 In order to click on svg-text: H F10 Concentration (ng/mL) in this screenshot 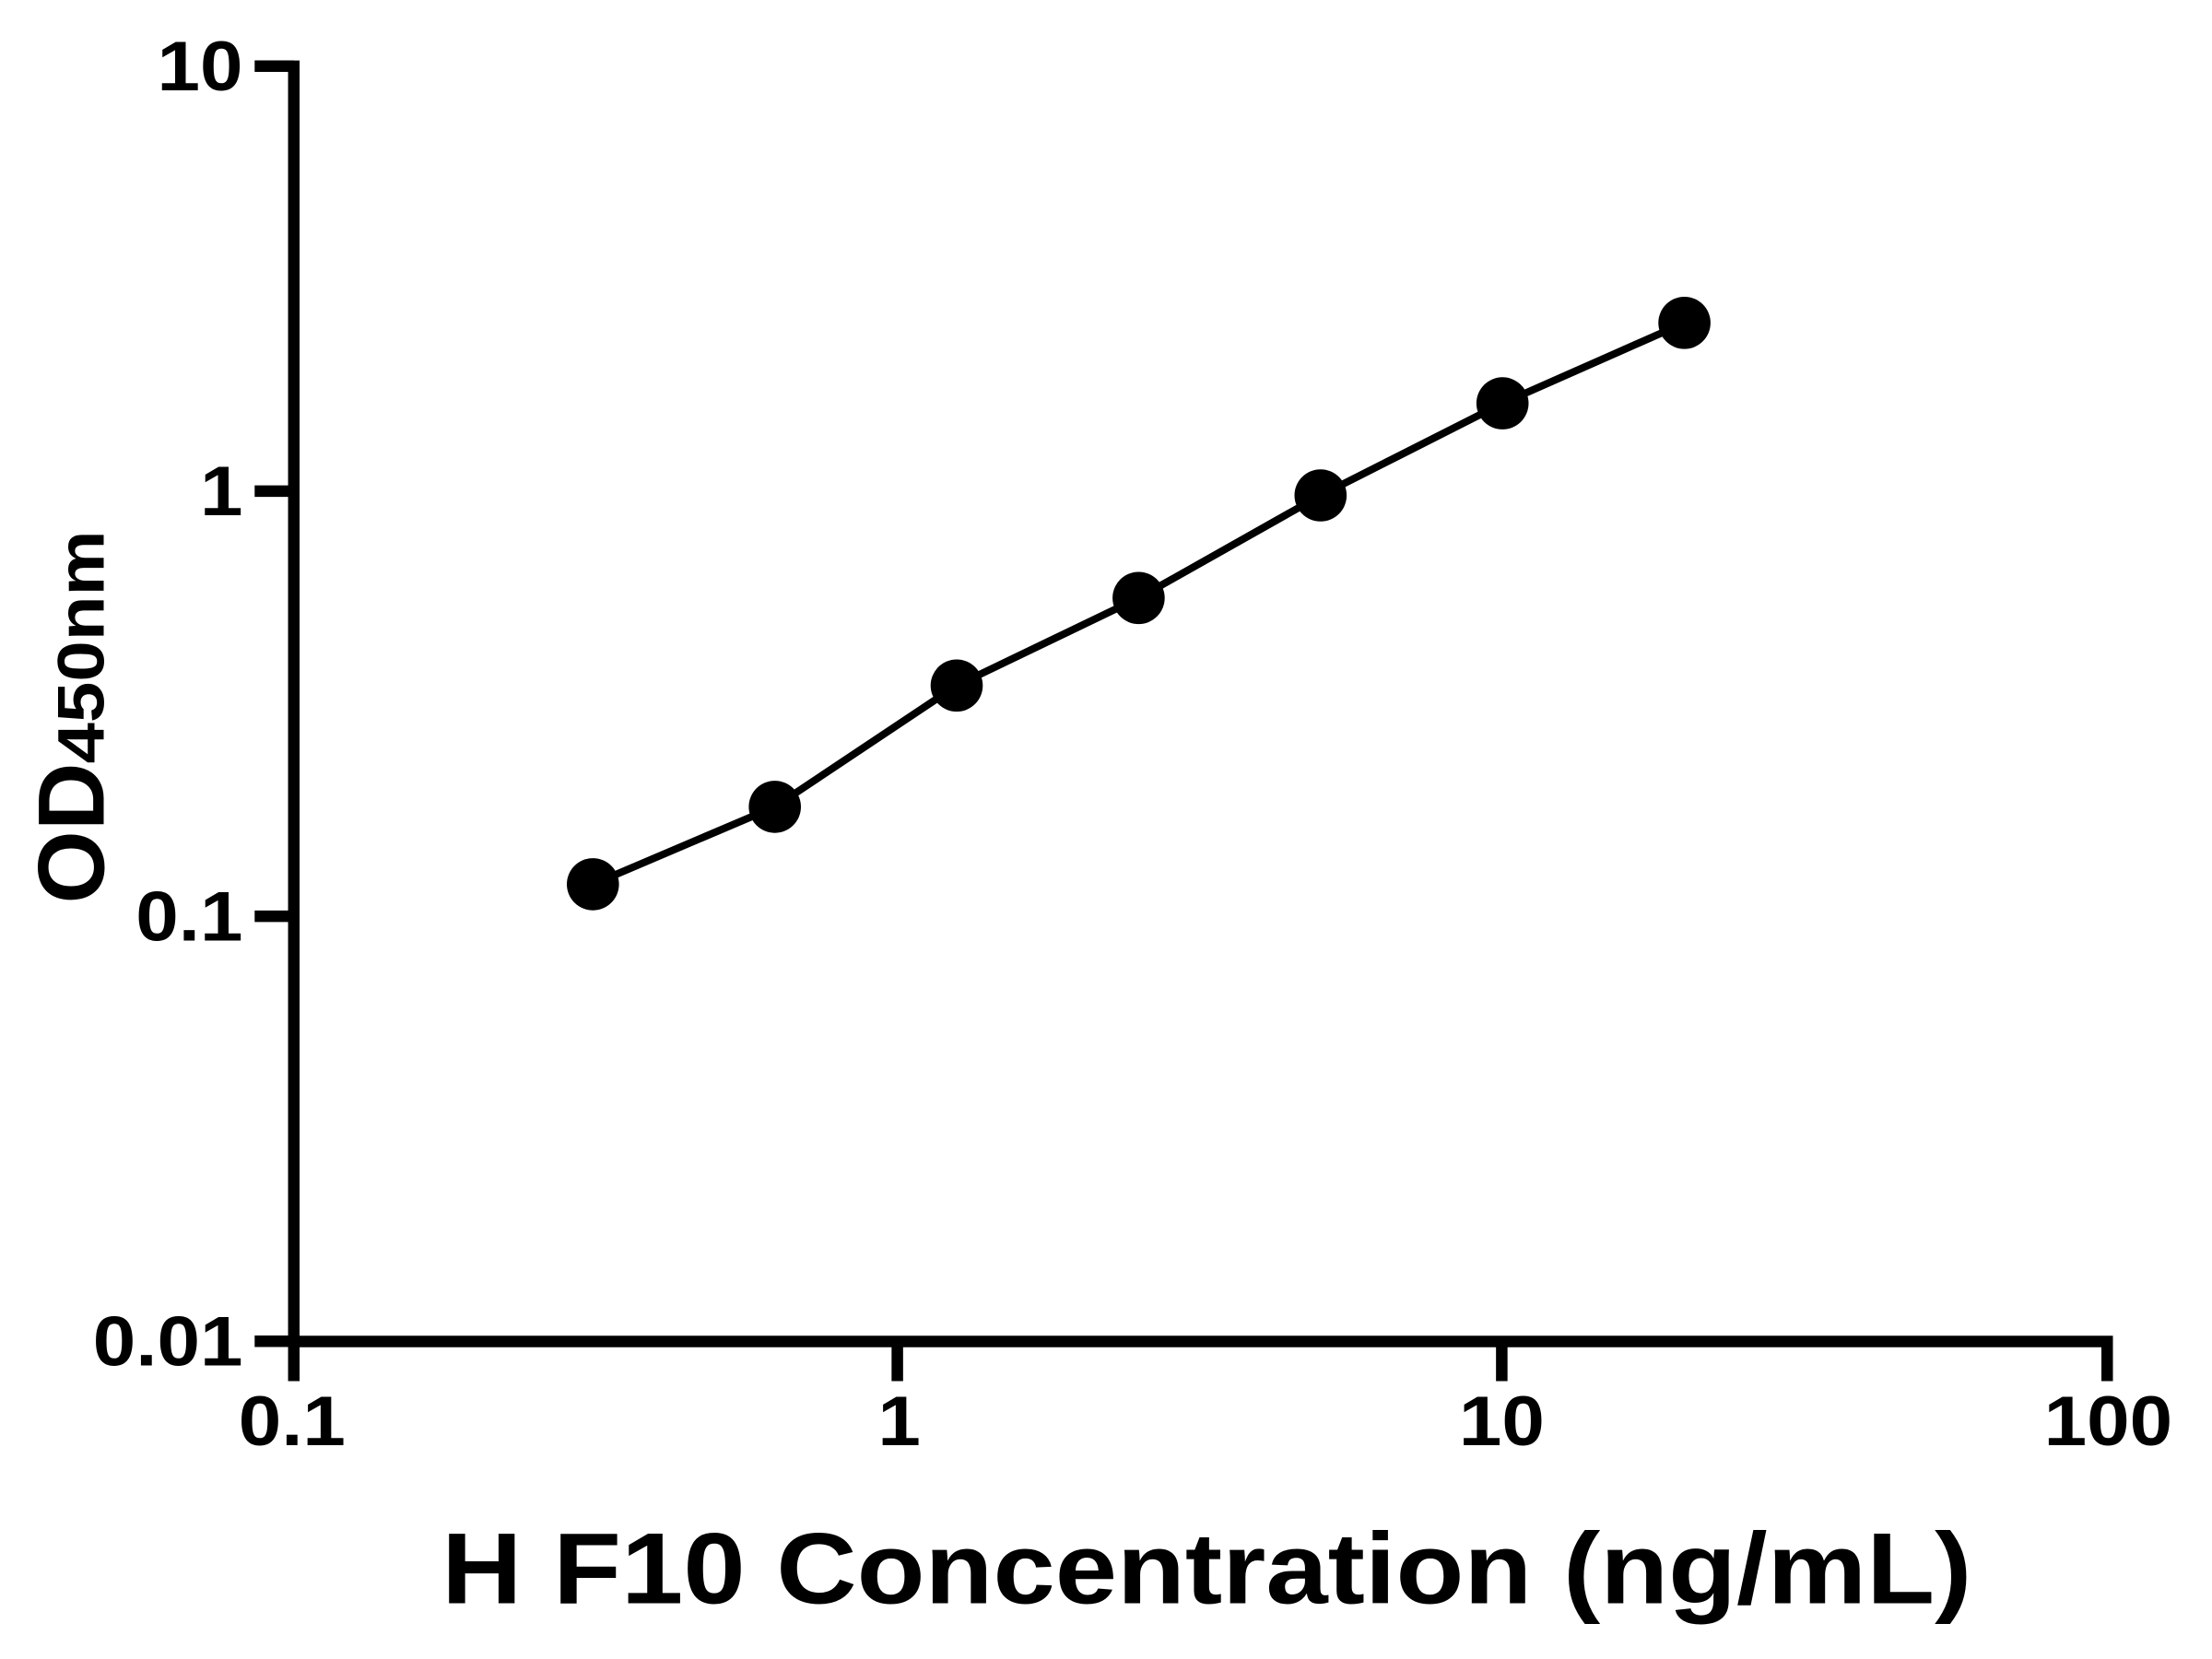, I will do `click(1206, 1569)`.